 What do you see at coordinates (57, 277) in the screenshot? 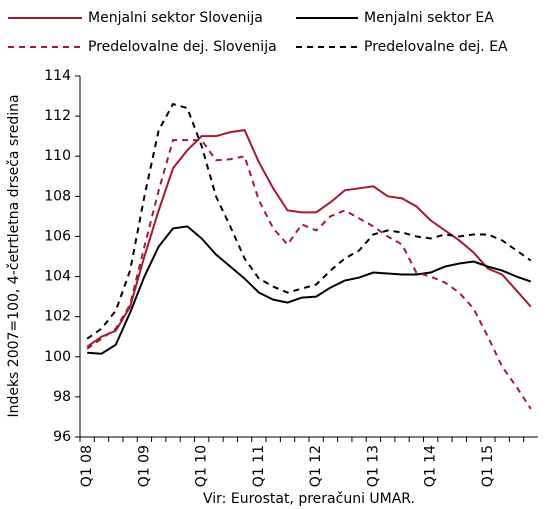
I see `y-tick-label: 104` at bounding box center [57, 277].